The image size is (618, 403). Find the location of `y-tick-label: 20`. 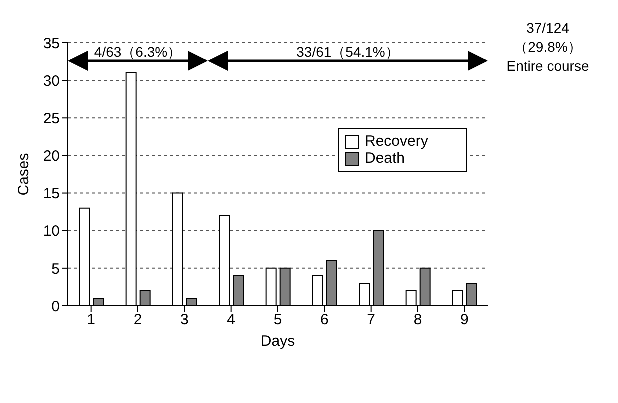

y-tick-label: 20 is located at coordinates (51, 157).